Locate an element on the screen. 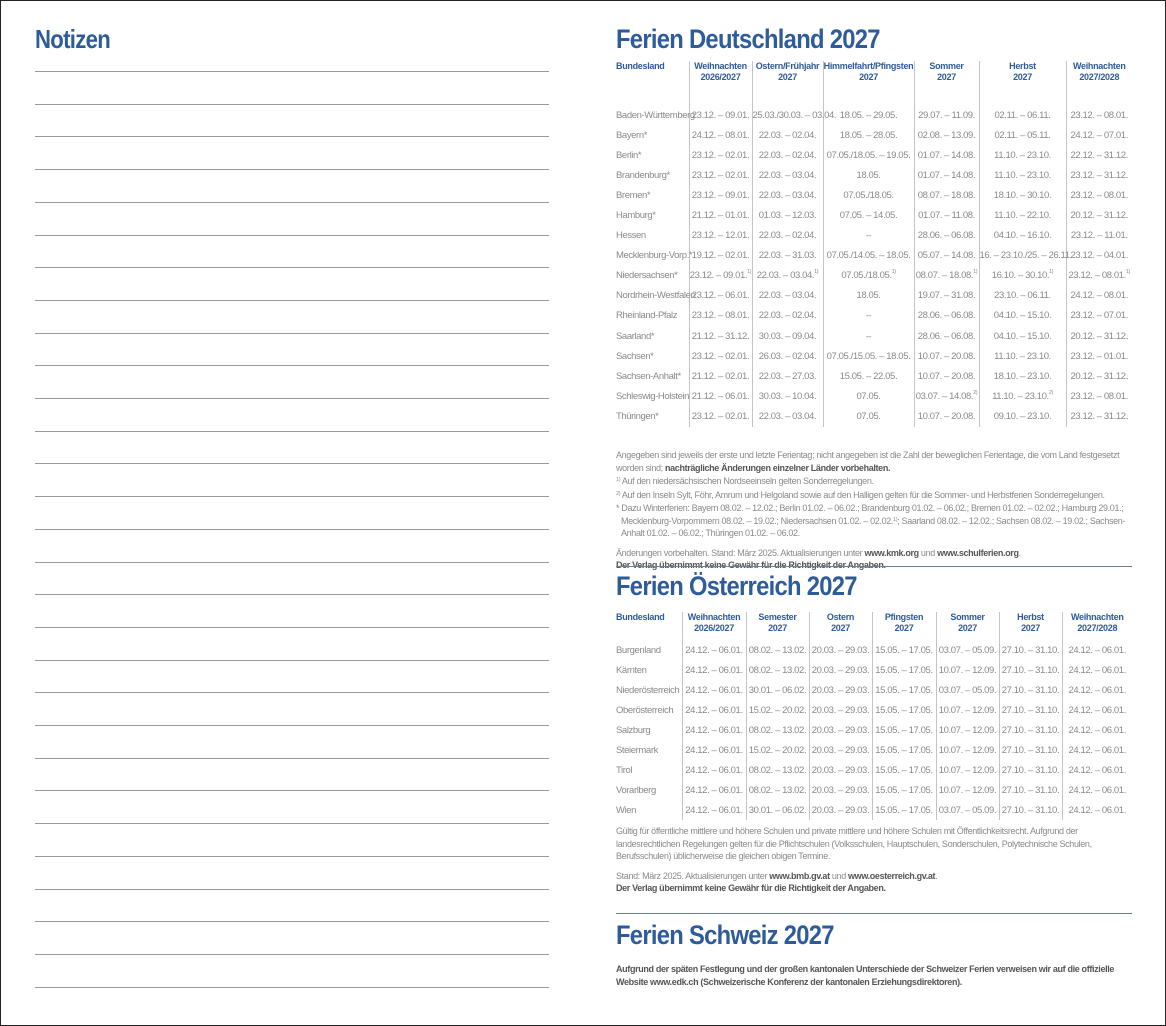  holiday-range: 22.03. – 03.04. is located at coordinates (787, 175).